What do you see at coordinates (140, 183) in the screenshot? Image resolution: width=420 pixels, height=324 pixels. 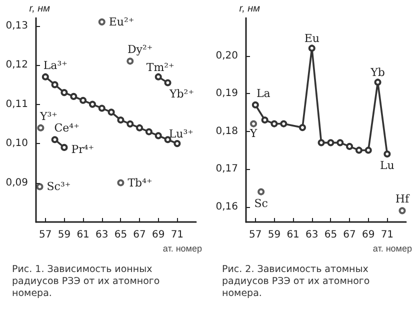 I see `annotation: Tb⁴⁺` at bounding box center [140, 183].